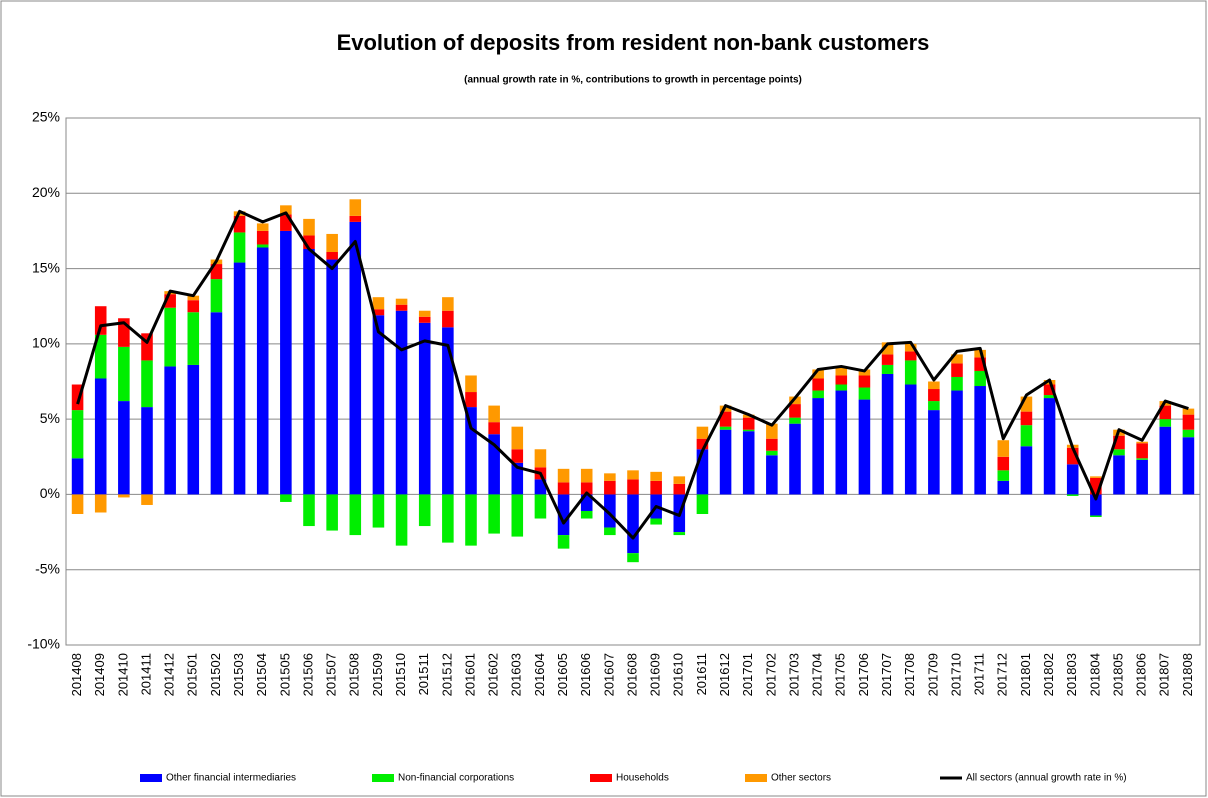  What do you see at coordinates (331, 674) in the screenshot?
I see `x-tick-label: 201507` at bounding box center [331, 674].